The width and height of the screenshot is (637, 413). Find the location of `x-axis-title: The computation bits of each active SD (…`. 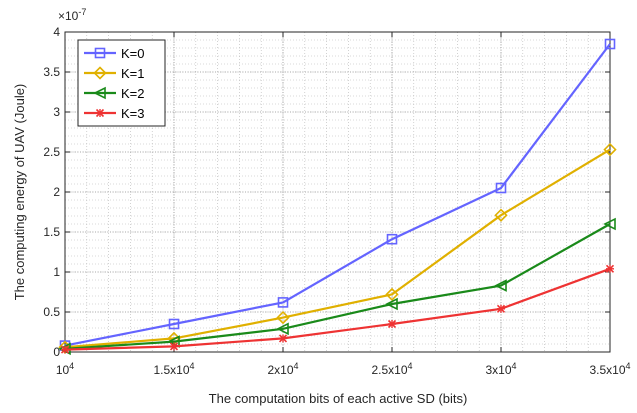

x-axis-title: The computation bits of each active SD (… is located at coordinates (338, 398).